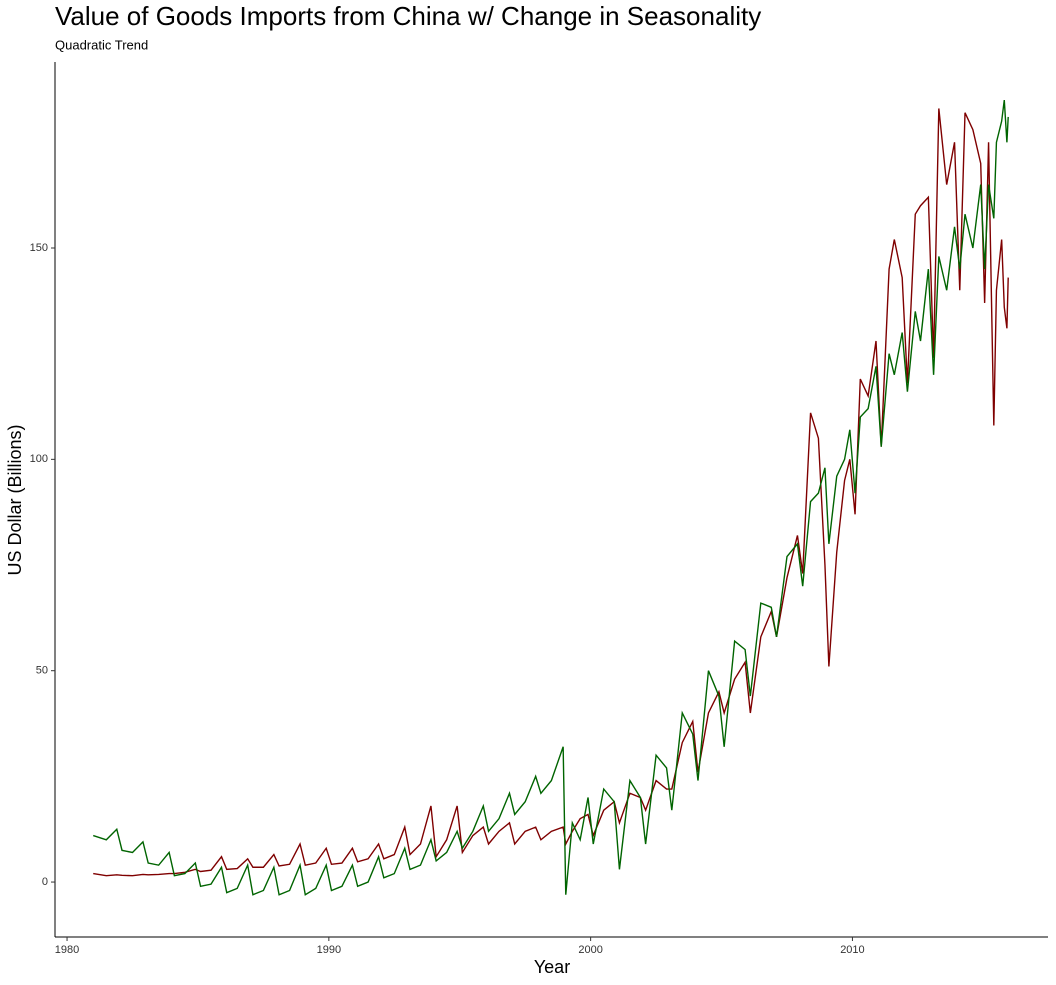  I want to click on x-tick-label: 2000, so click(590, 950).